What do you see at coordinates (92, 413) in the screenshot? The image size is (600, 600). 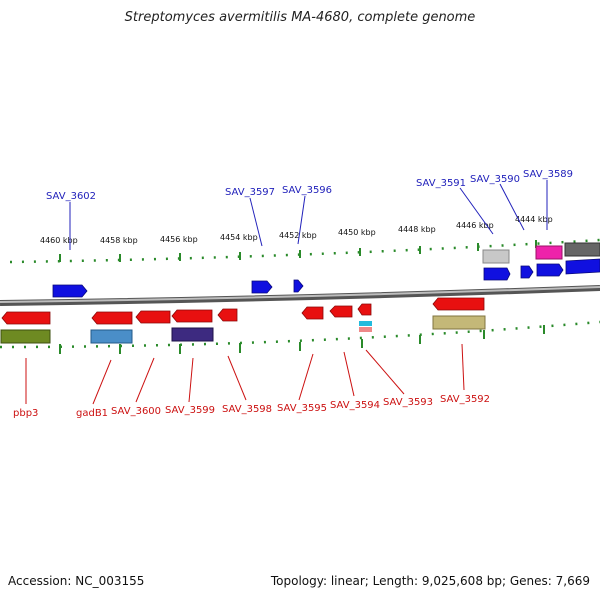 I see `gene-label: gadB1` at bounding box center [92, 413].